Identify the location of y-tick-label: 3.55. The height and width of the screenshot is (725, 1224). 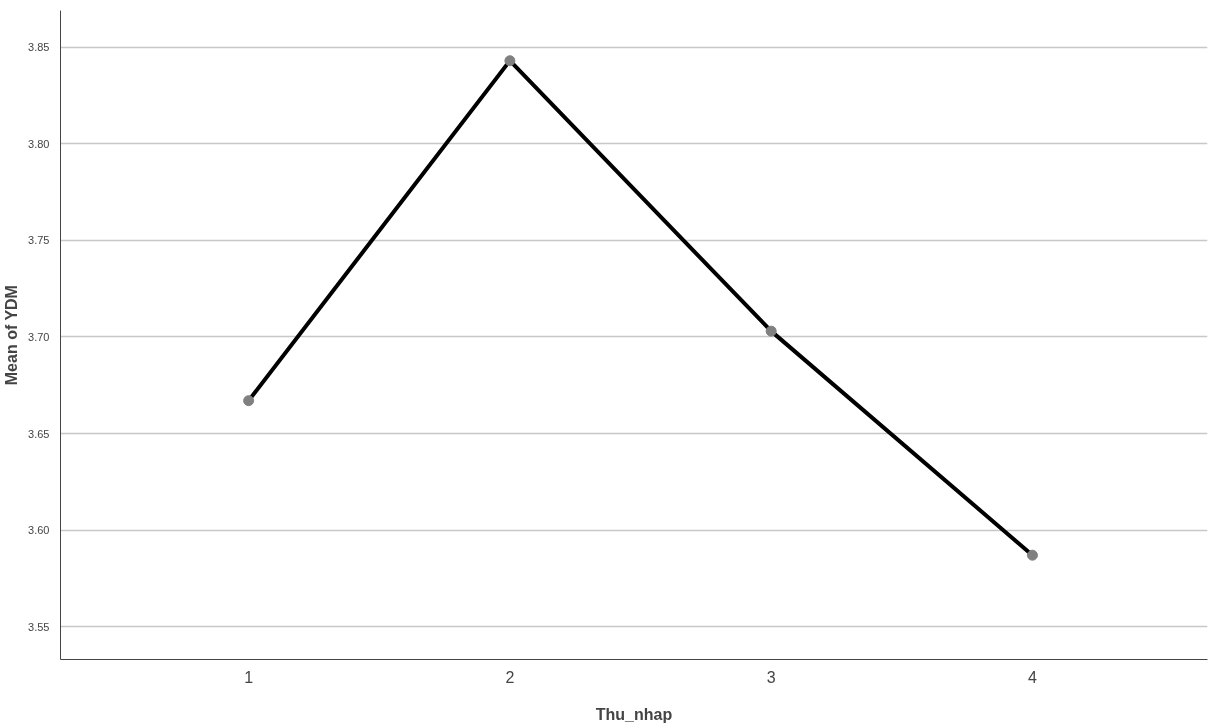
(39, 626).